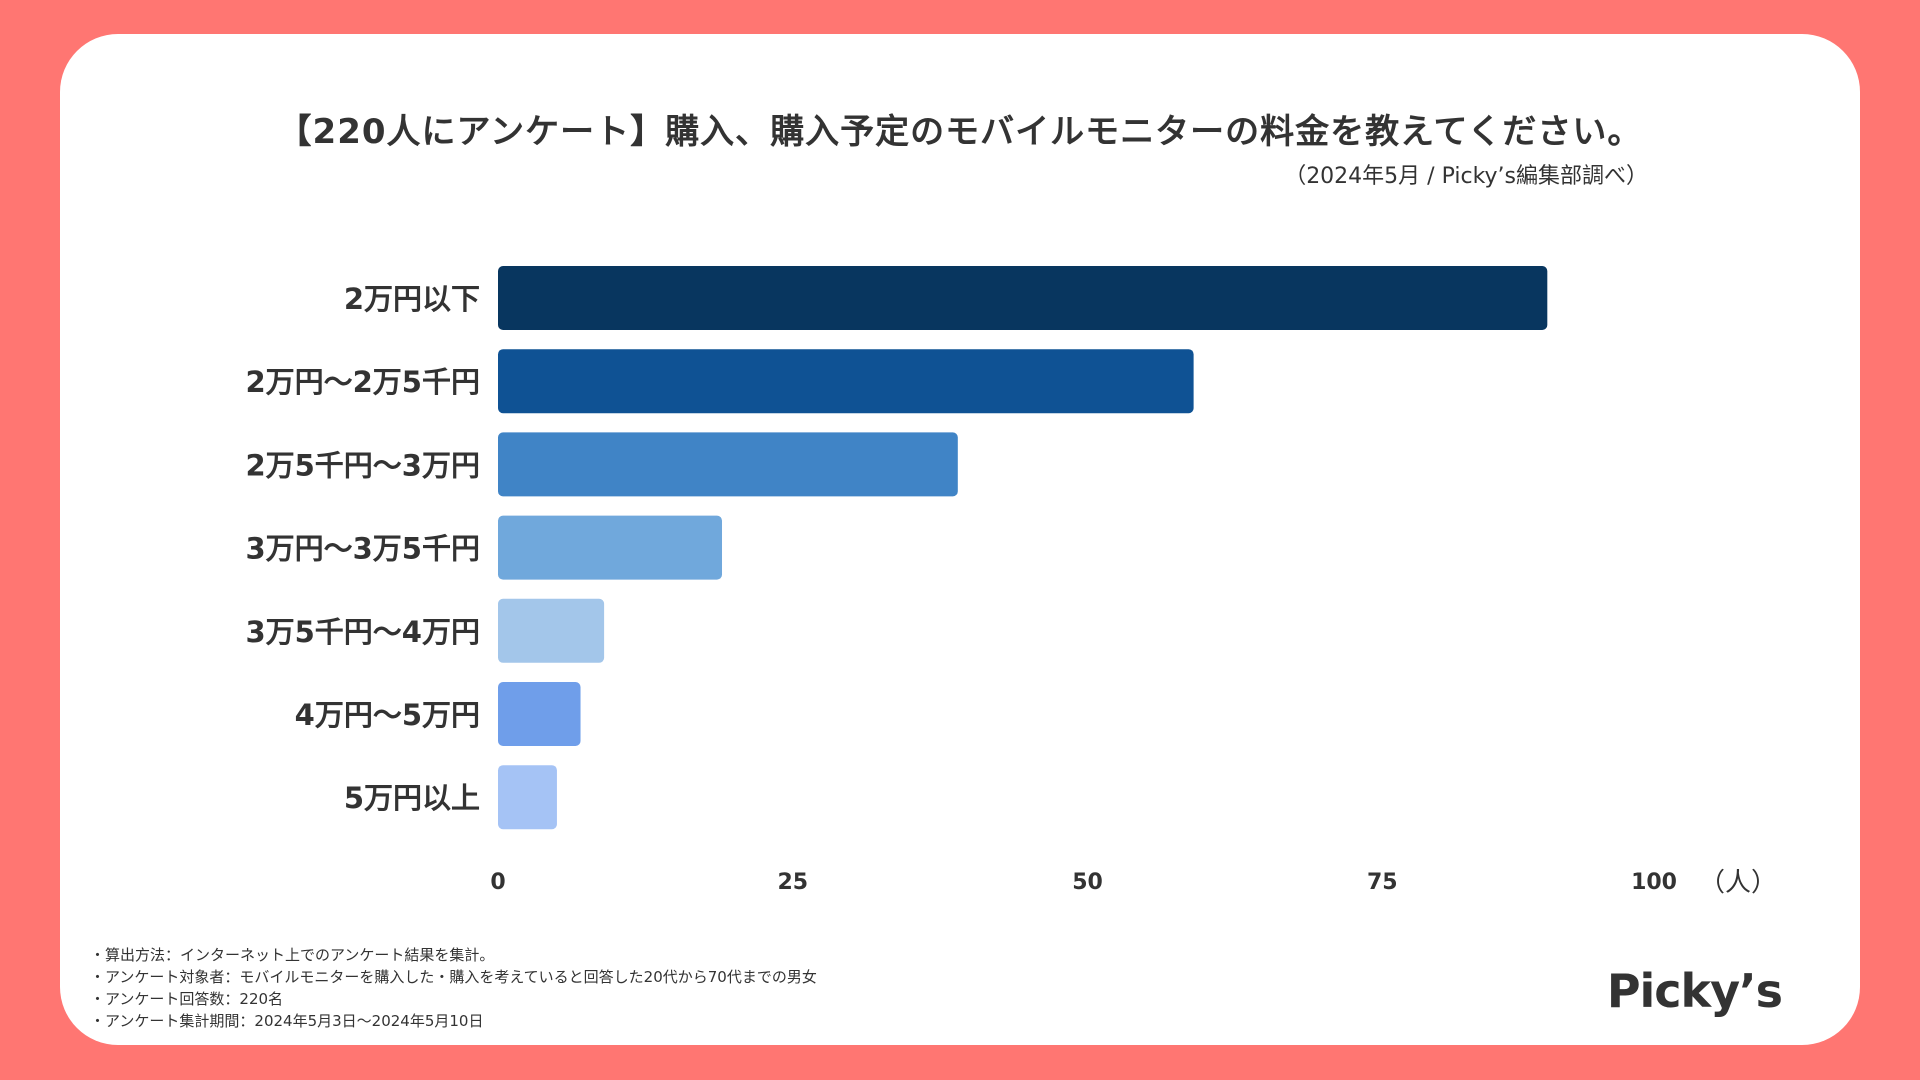 The image size is (1920, 1080). What do you see at coordinates (792, 882) in the screenshot?
I see `x-tick-25: 25` at bounding box center [792, 882].